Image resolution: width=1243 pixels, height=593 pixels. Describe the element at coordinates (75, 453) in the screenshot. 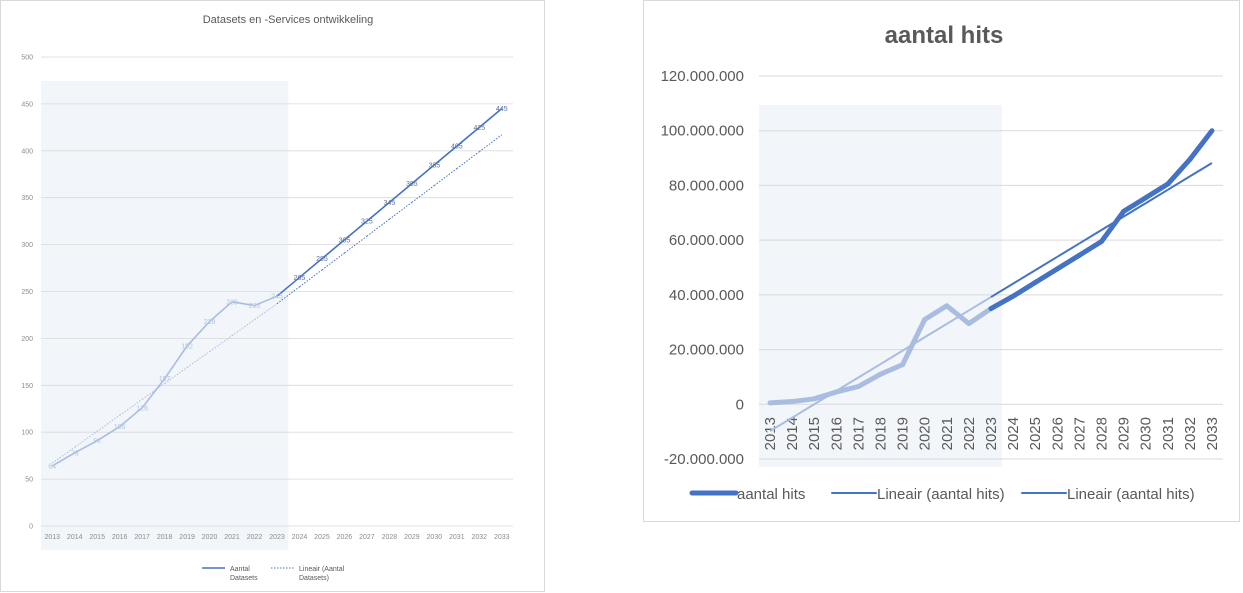

I see `data-label: 78` at that location.